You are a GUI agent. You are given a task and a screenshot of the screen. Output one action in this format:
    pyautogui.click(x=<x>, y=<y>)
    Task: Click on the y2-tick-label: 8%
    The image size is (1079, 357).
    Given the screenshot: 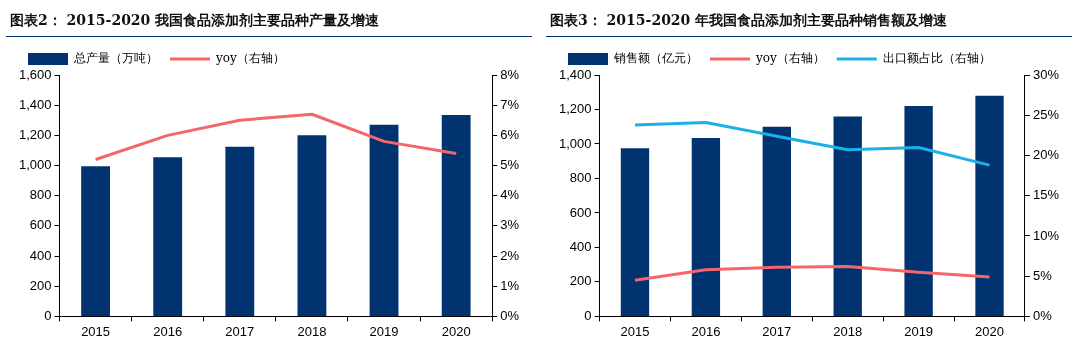 What is the action you would take?
    pyautogui.click(x=510, y=74)
    